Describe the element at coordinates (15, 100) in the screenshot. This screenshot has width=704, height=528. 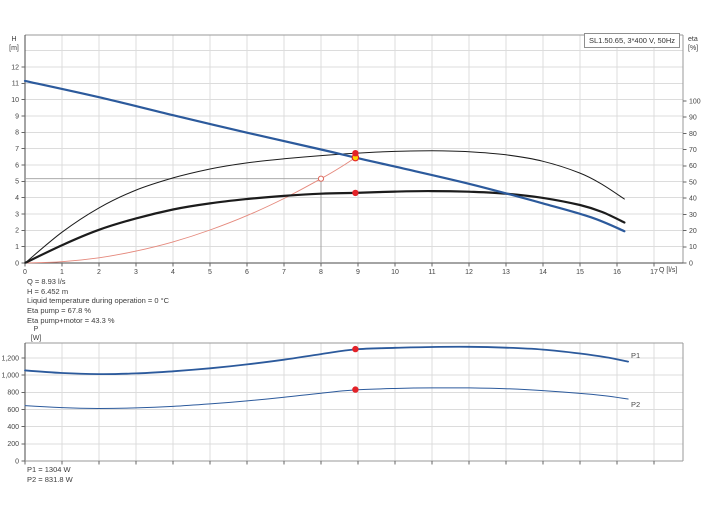
I see `h-tick-label: 10` at that location.